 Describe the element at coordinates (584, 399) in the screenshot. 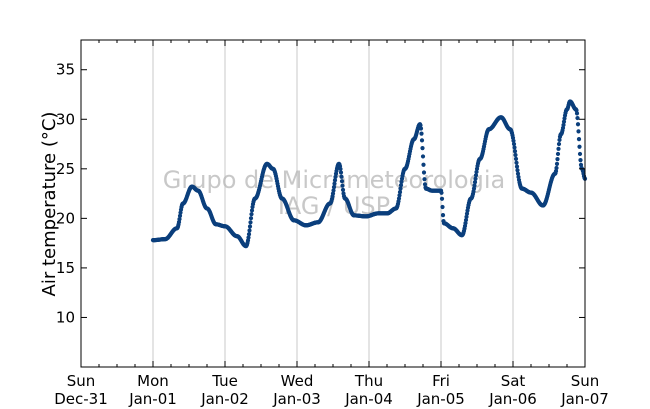

I see `x-tick-label-date: Jan-07` at that location.